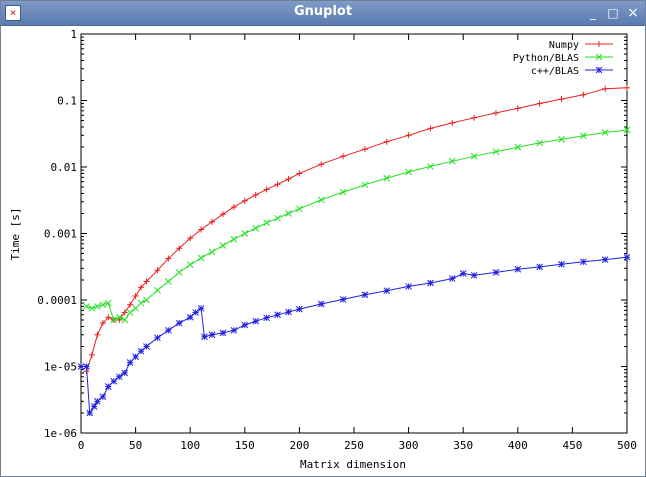 The image size is (646, 477). I want to click on minimize-button: _, so click(593, 13).